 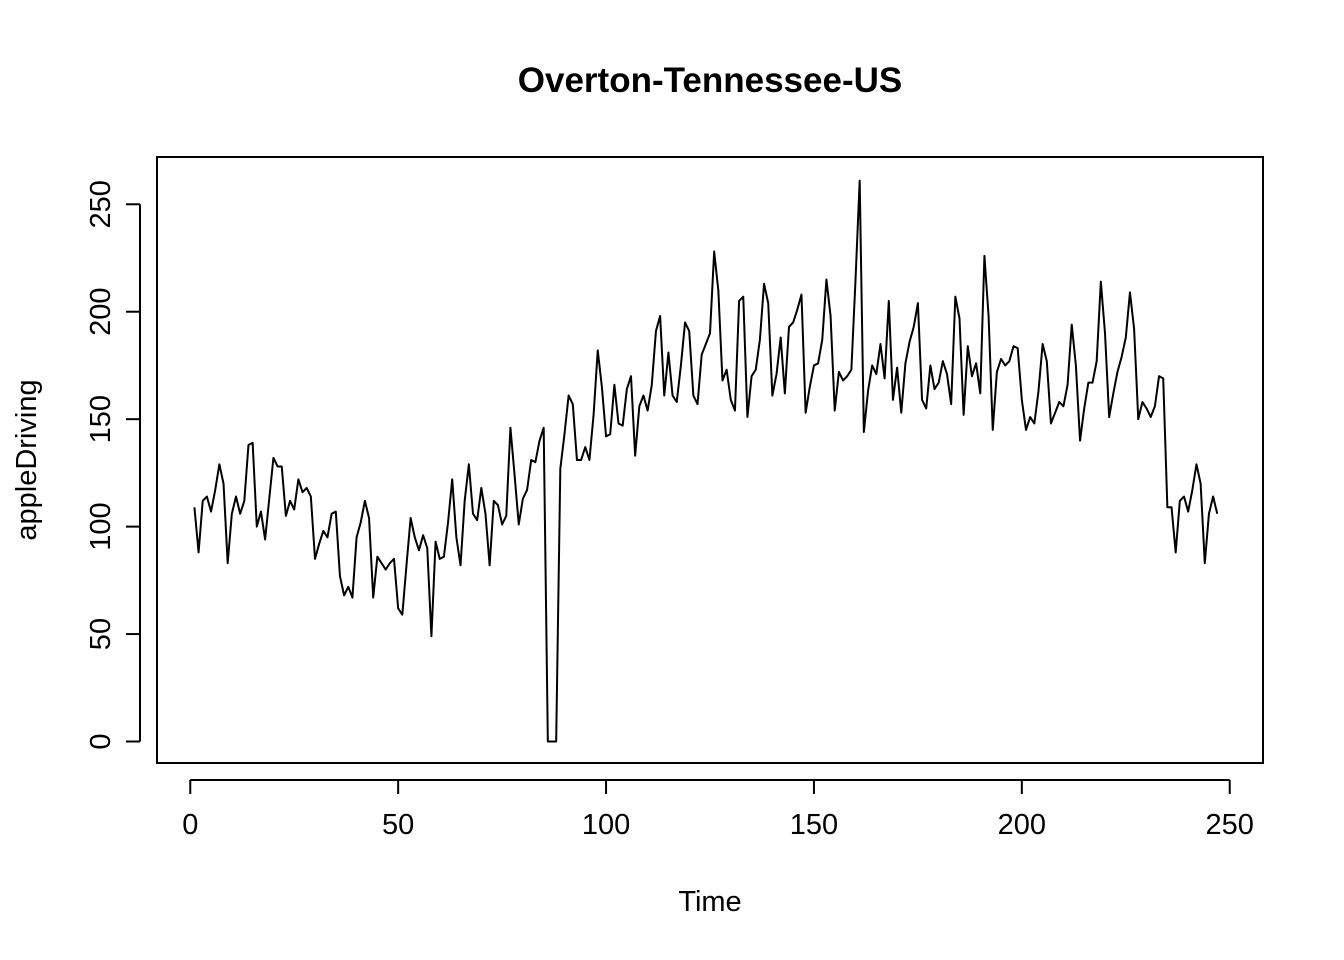 I want to click on x-tick-label: 150, so click(x=814, y=825).